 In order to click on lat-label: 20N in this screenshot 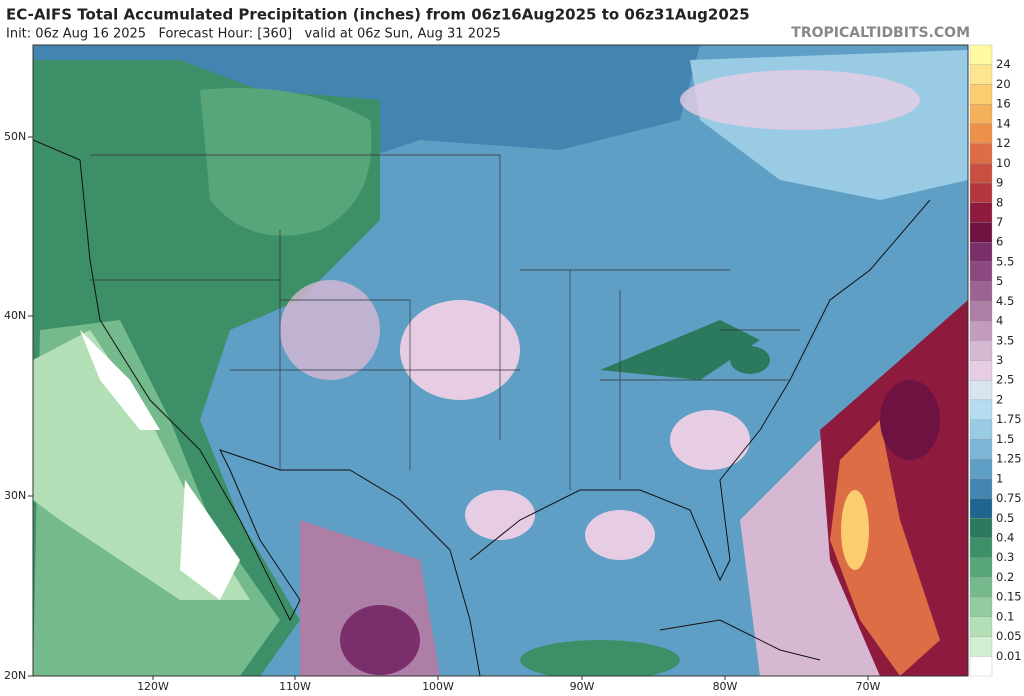, I will do `click(15, 675)`.